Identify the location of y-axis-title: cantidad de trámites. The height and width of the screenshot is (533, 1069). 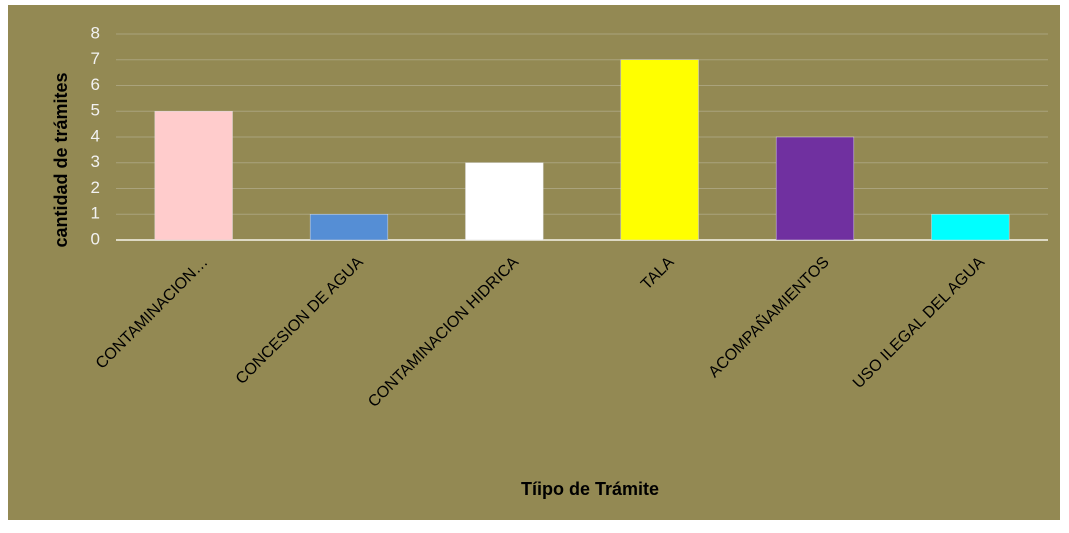
(61, 159).